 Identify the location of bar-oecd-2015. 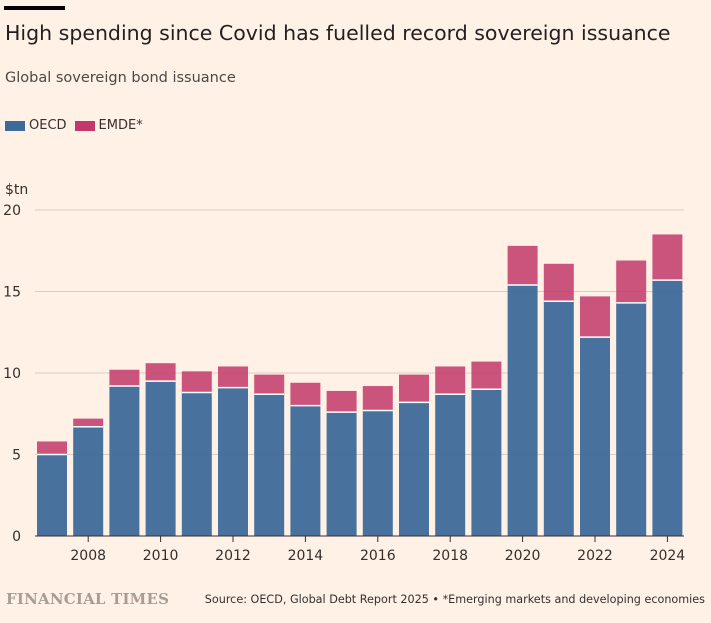
(341, 474).